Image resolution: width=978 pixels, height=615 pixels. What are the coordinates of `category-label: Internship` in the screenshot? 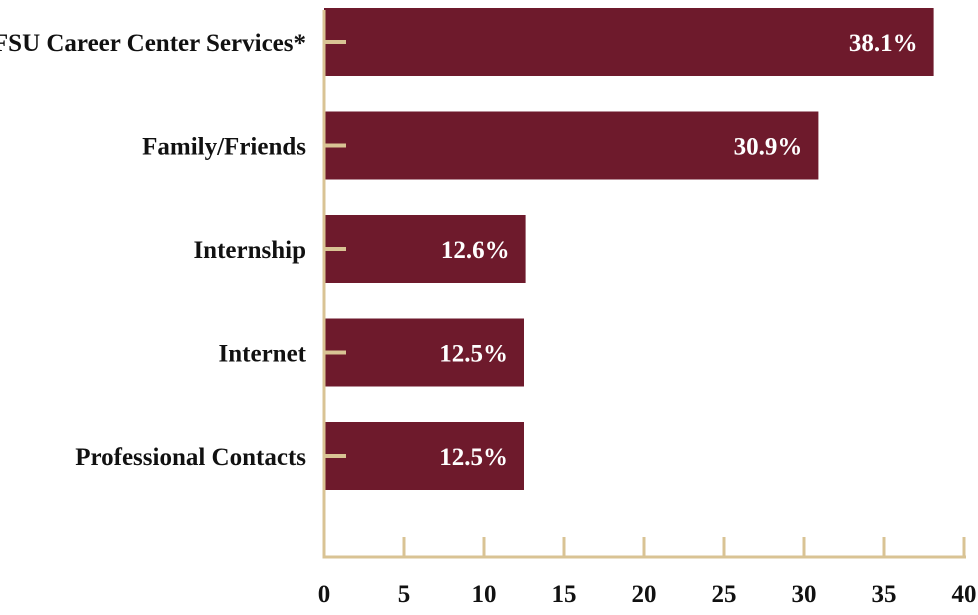 It's located at (249, 250).